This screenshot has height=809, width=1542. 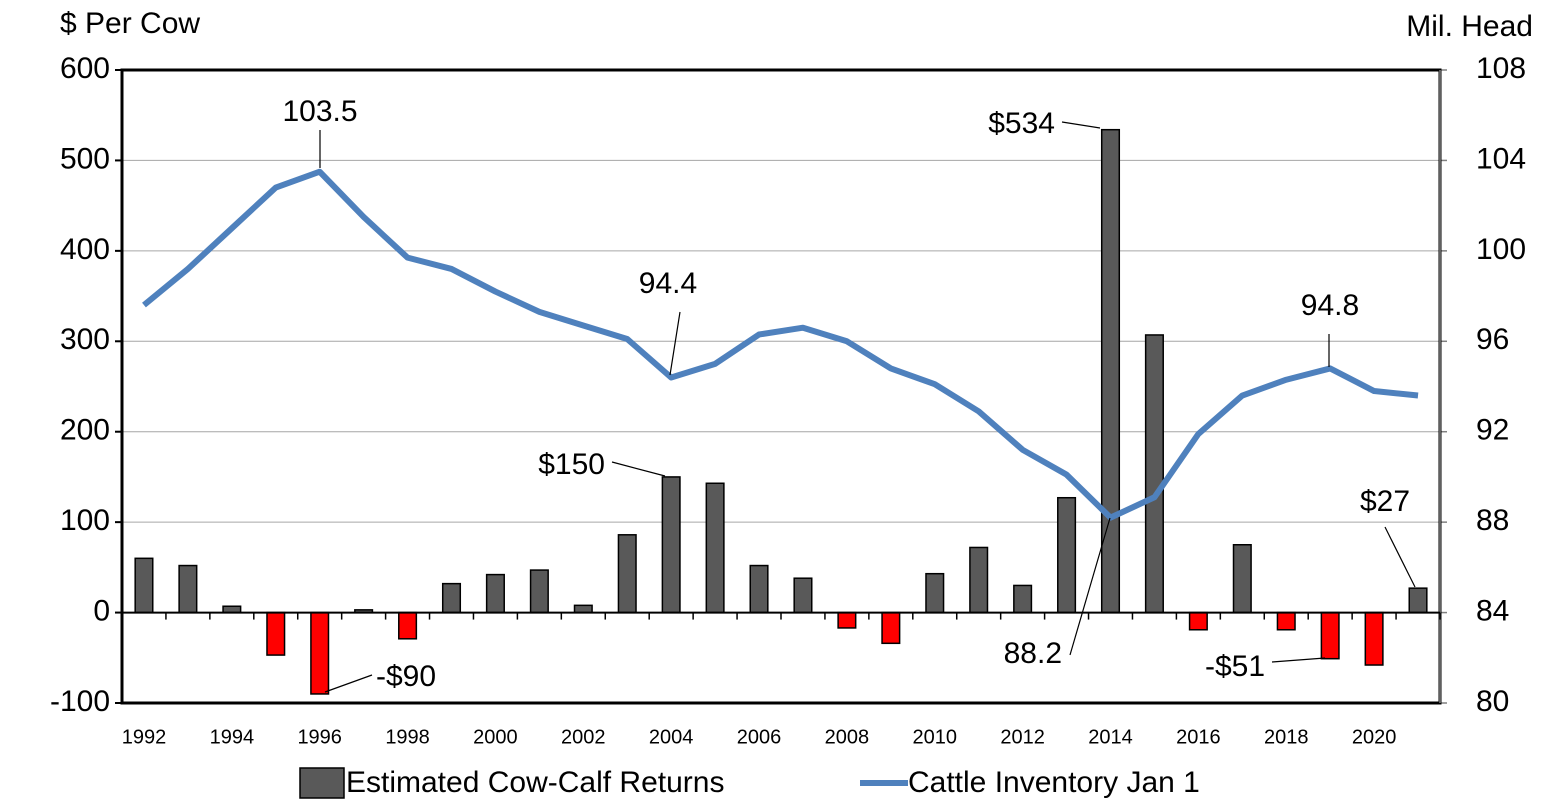 I want to click on data-label: 94.8, so click(x=1330, y=305).